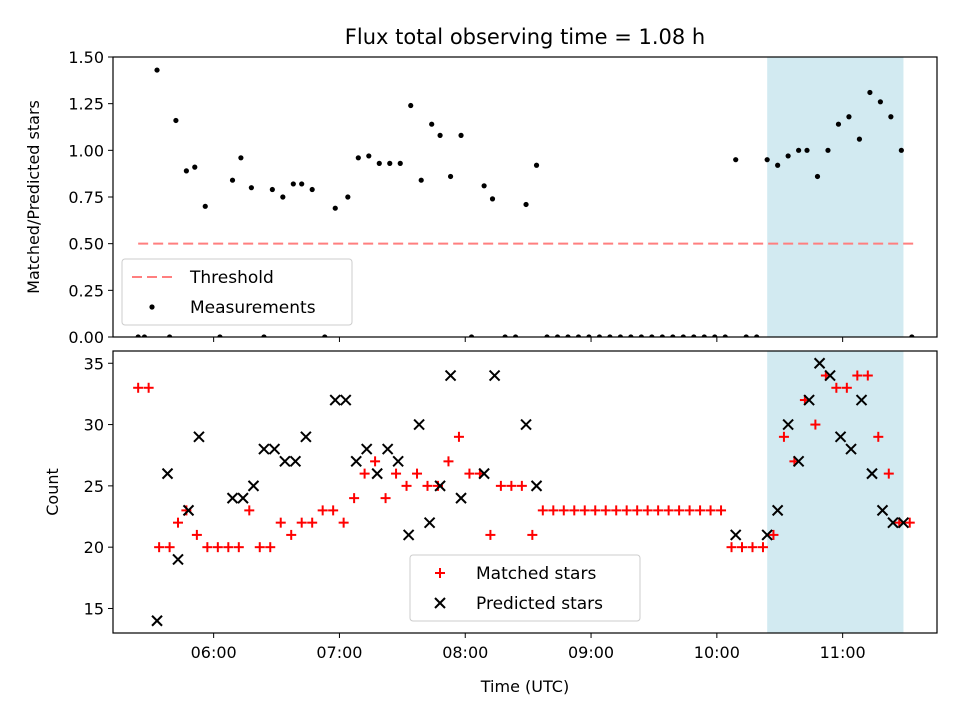 The height and width of the screenshot is (720, 960). What do you see at coordinates (231, 278) in the screenshot?
I see `legend-threshold-label: Threshold` at bounding box center [231, 278].